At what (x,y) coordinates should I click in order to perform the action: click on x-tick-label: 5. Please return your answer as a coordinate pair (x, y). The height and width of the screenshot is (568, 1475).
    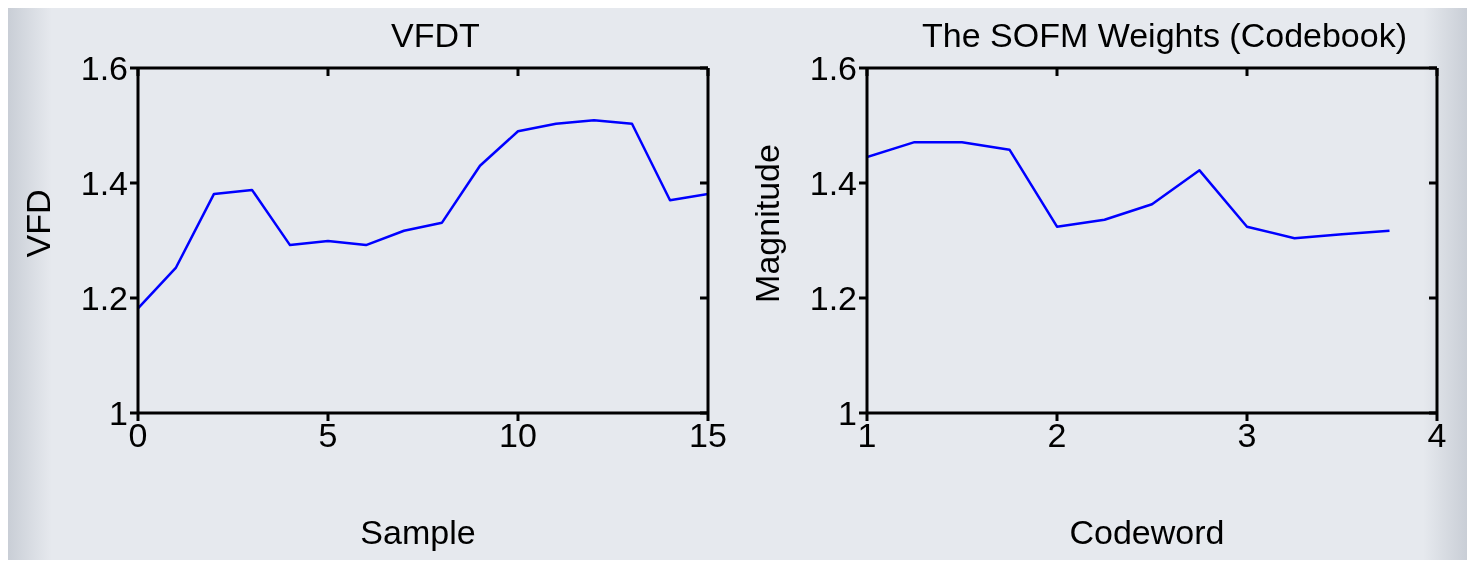
    Looking at the image, I should click on (328, 435).